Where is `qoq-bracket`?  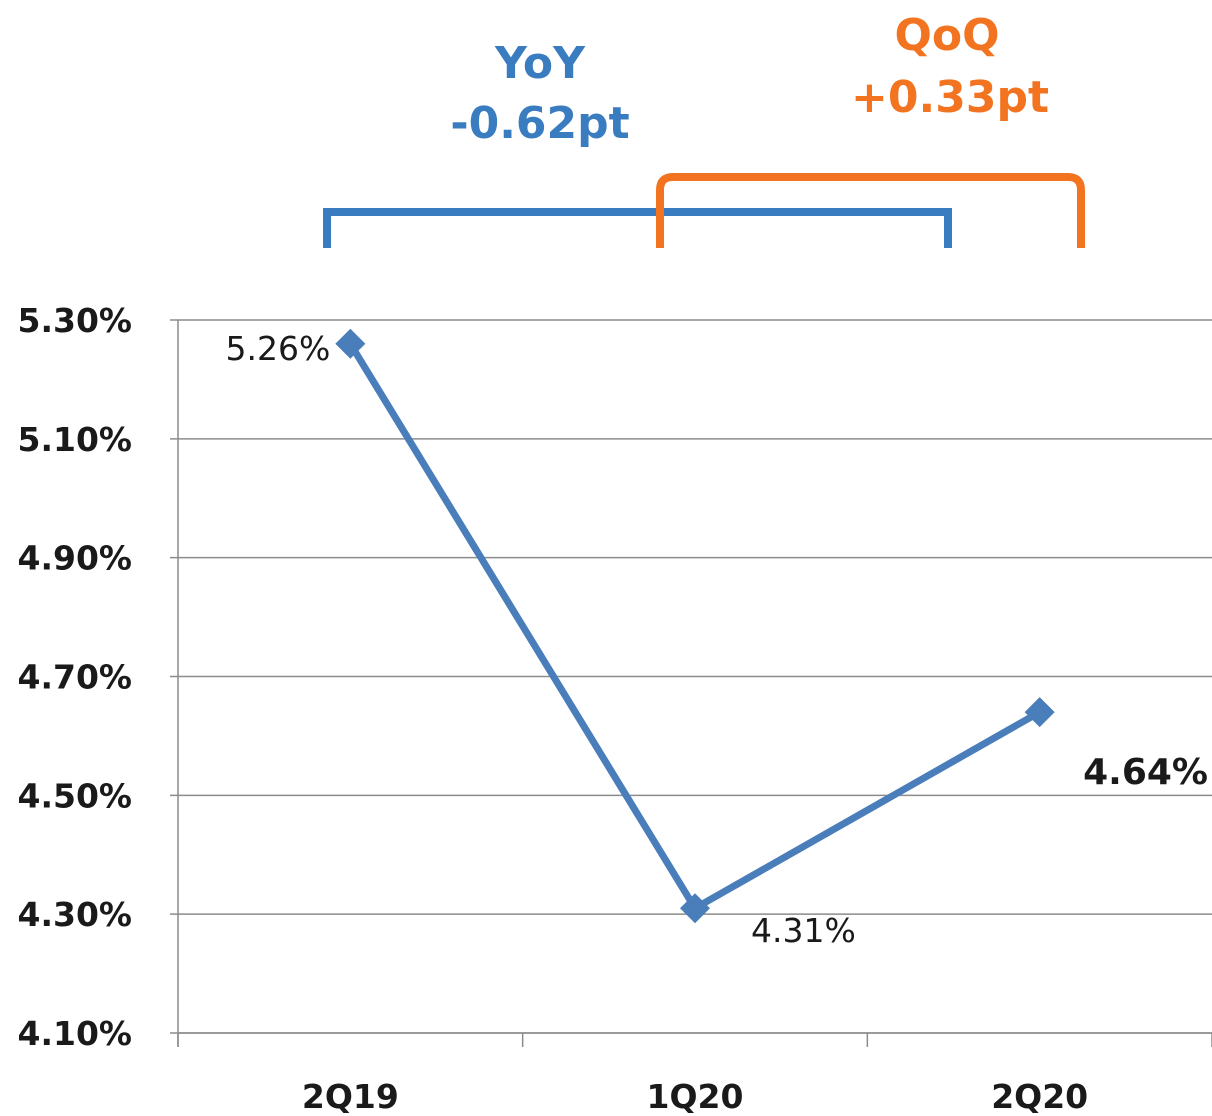 qoq-bracket is located at coordinates (870, 210).